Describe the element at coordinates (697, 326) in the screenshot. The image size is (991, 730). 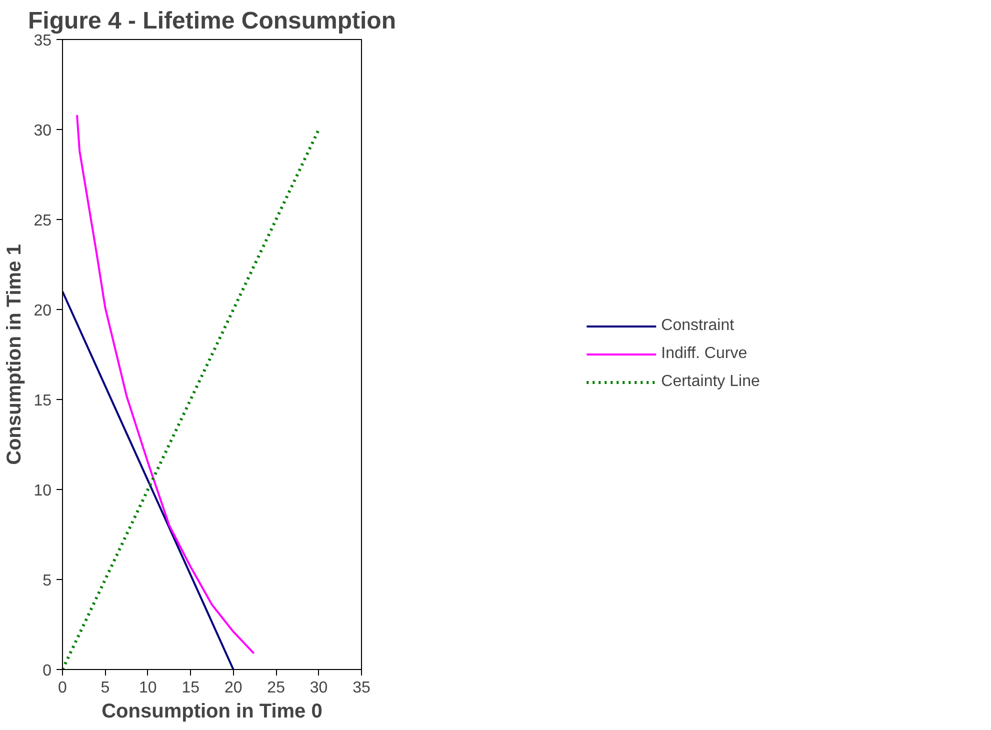
I see `legend-label: Constraint` at that location.